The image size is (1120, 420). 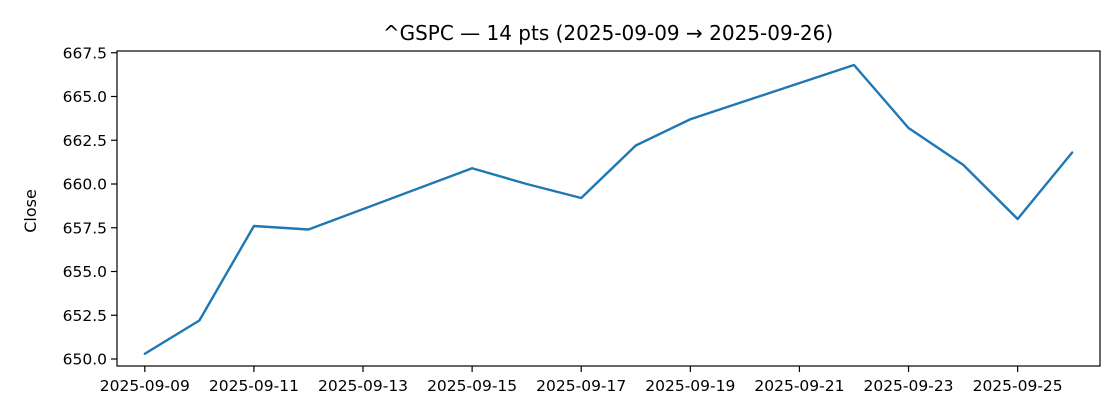 What do you see at coordinates (85, 316) in the screenshot?
I see `y-tick-label: 652.5` at bounding box center [85, 316].